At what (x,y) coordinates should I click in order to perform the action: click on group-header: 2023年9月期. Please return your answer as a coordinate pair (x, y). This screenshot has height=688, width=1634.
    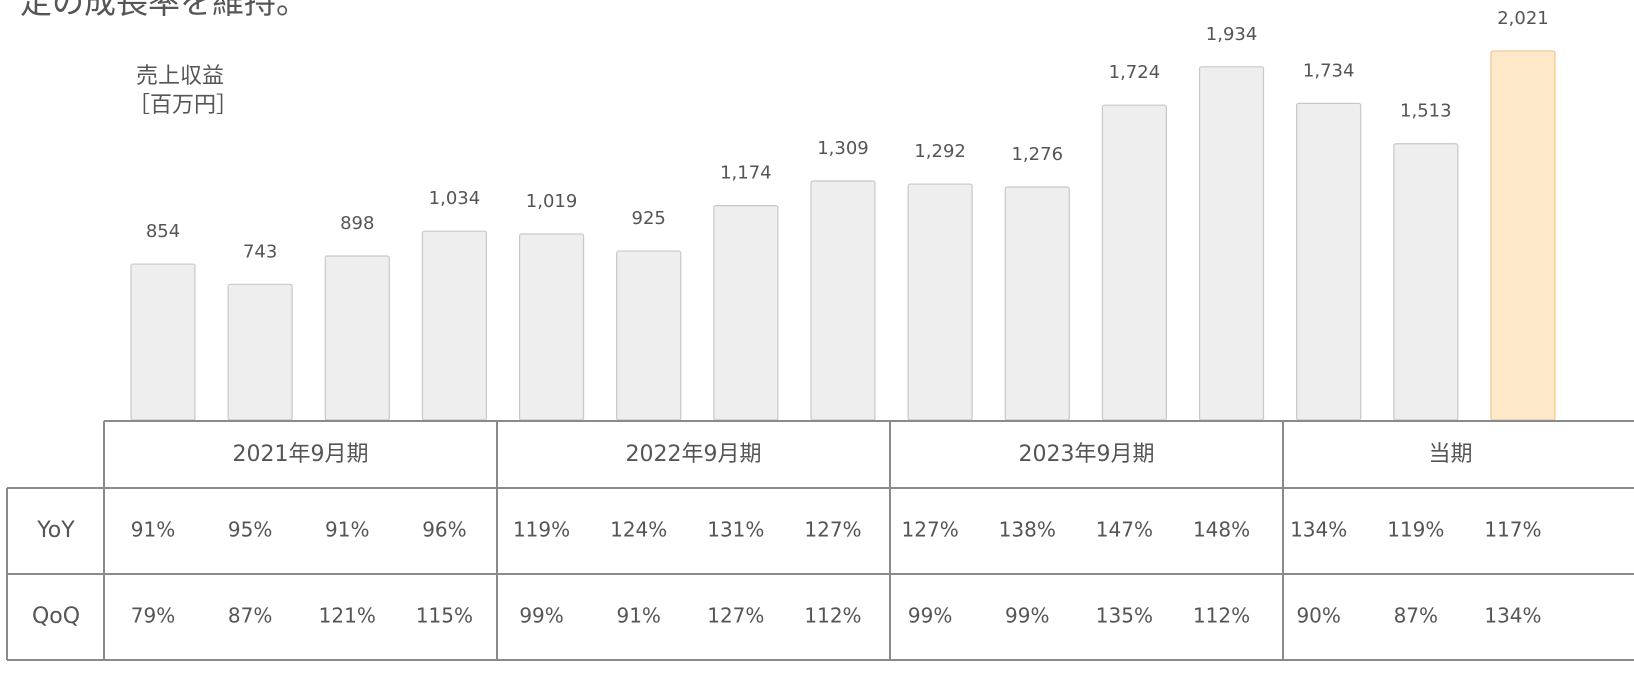
    Looking at the image, I should click on (1087, 454).